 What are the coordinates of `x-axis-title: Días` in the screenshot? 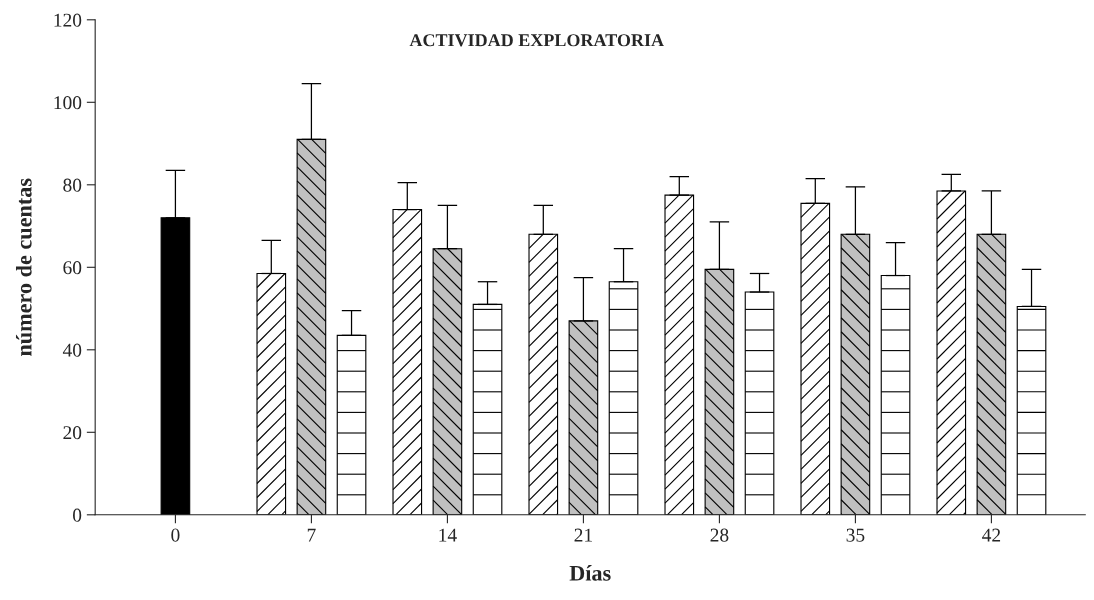 It's located at (590, 573).